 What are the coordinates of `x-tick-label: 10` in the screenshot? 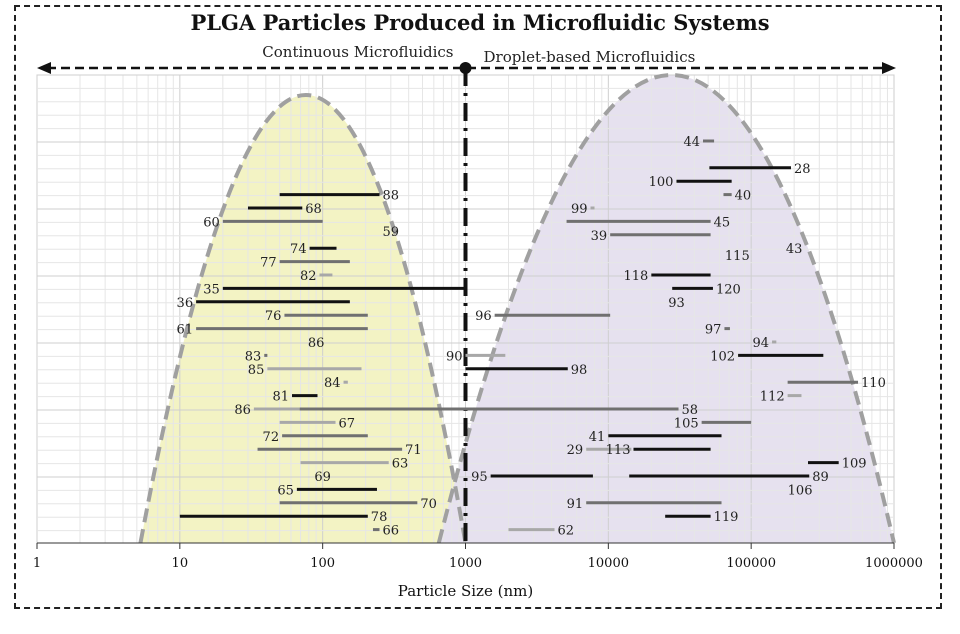 It's located at (180, 563).